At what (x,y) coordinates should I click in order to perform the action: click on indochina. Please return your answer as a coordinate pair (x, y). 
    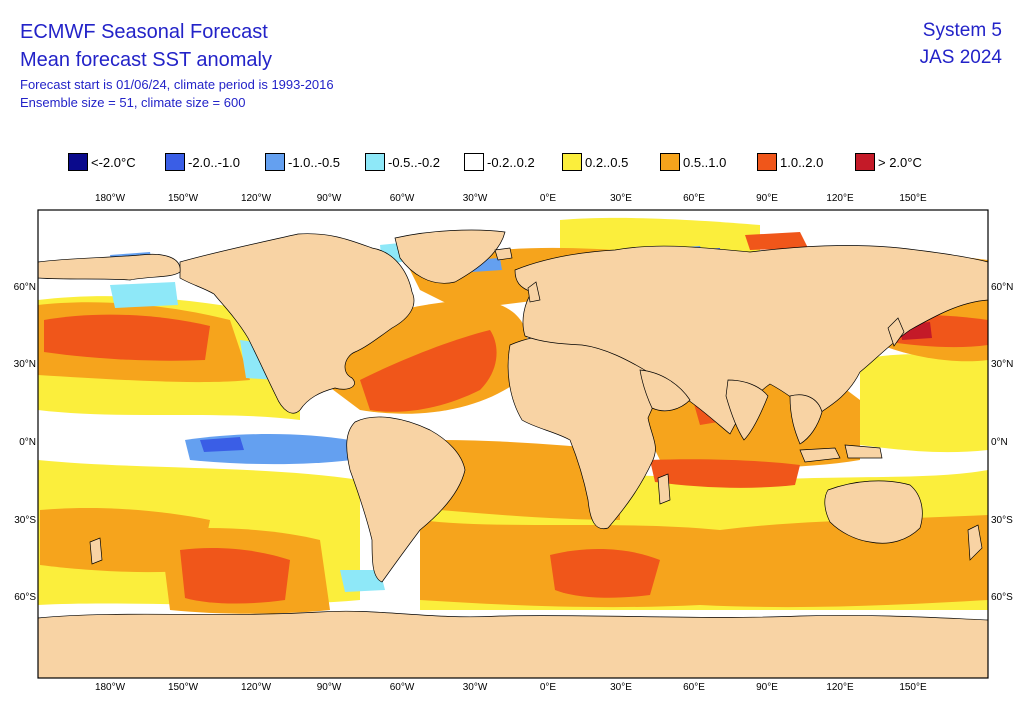
    Looking at the image, I should click on (806, 419).